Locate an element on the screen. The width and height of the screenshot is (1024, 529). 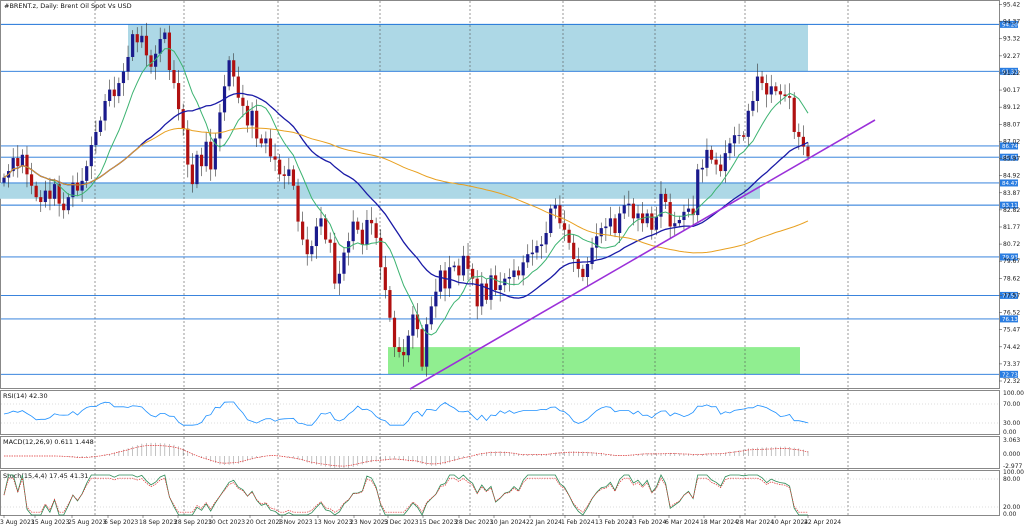
price-tick-3: 92.27 is located at coordinates (1011, 56).